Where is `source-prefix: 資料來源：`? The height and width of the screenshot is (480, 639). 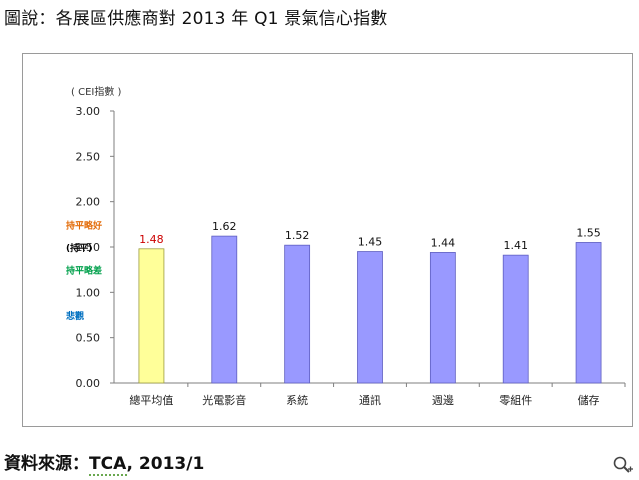
source-prefix: 資料來源： is located at coordinates (46, 464).